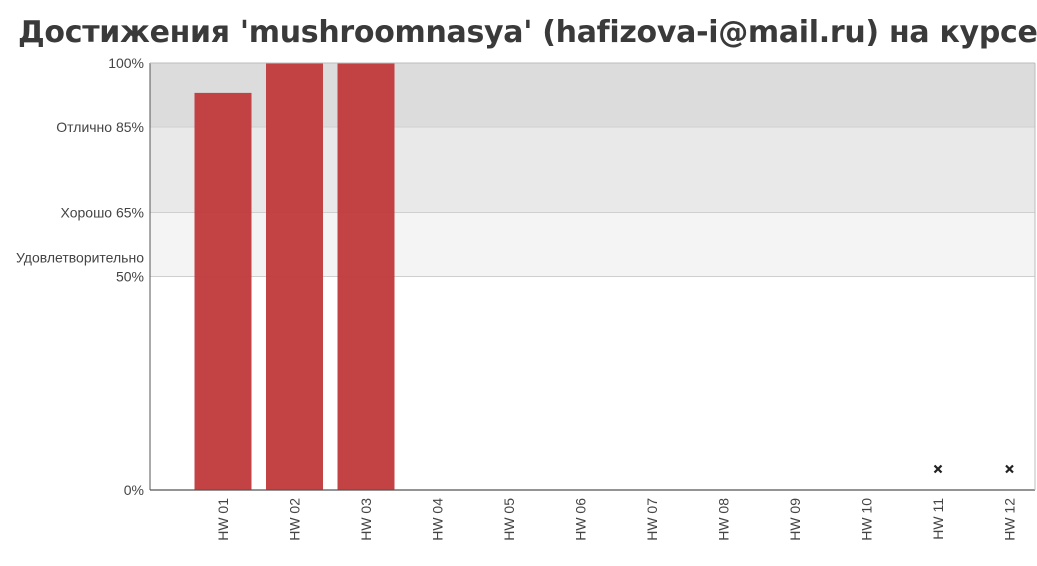 The width and height of the screenshot is (1037, 566). What do you see at coordinates (724, 519) in the screenshot?
I see `x-tick-label-hw-08: HW 08` at bounding box center [724, 519].